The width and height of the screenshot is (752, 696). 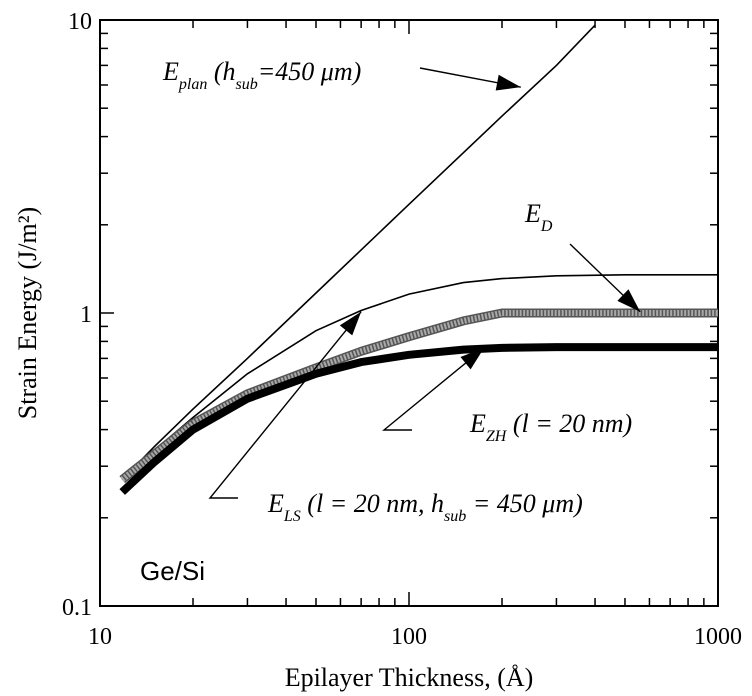 I want to click on leader-LS, so click(x=285, y=405).